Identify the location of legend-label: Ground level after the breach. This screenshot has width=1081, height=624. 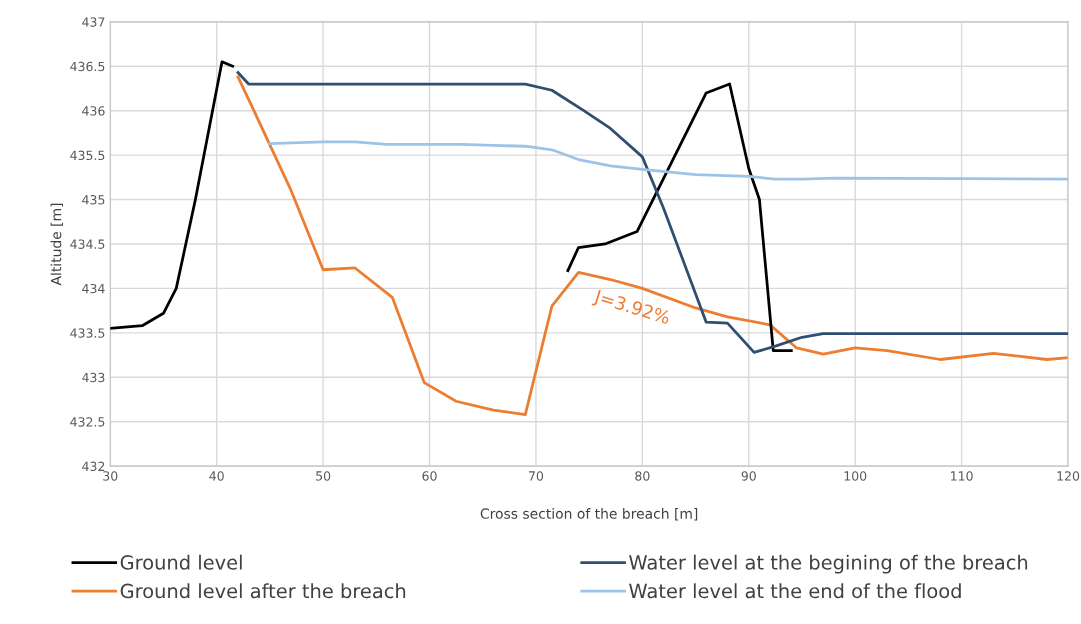
(263, 591).